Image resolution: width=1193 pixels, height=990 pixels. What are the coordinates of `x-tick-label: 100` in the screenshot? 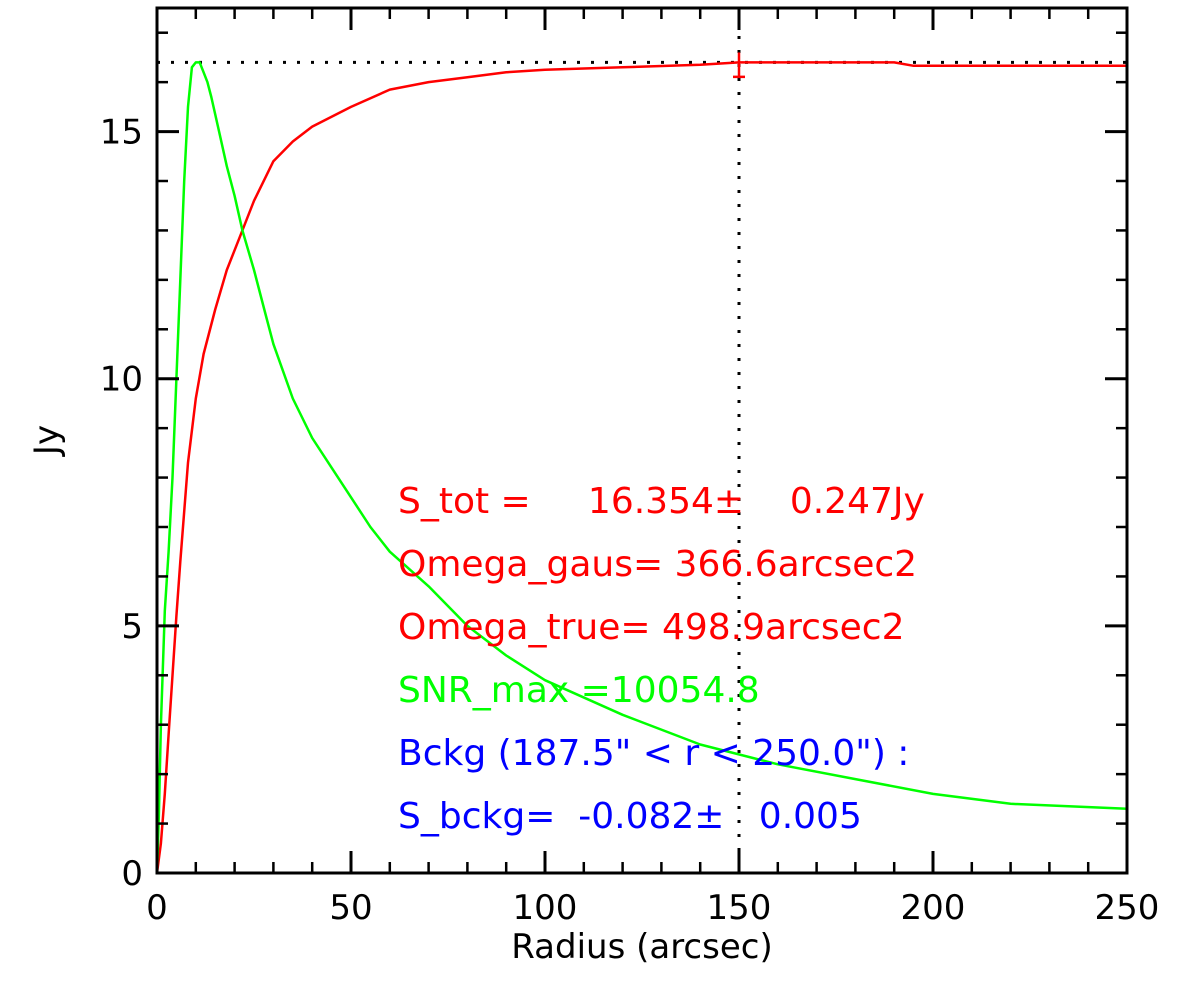 It's located at (545, 908).